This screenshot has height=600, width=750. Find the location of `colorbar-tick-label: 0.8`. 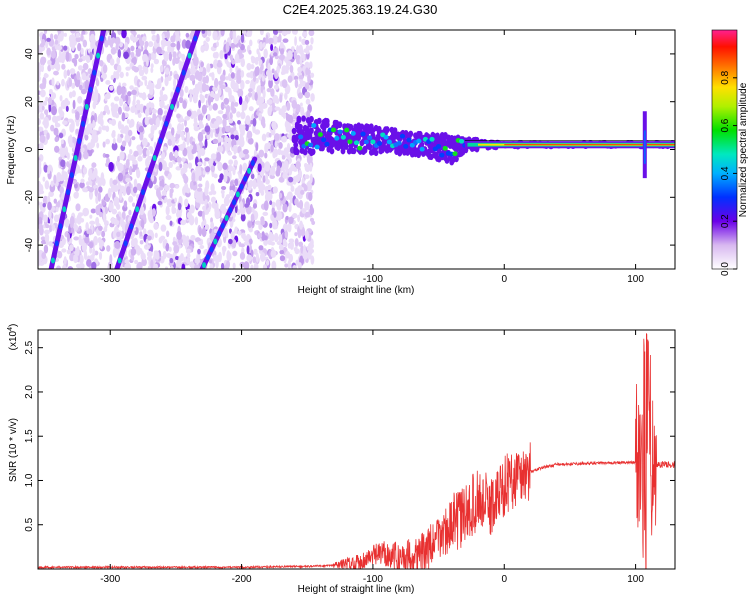

colorbar-tick-label: 0.8 is located at coordinates (725, 77).